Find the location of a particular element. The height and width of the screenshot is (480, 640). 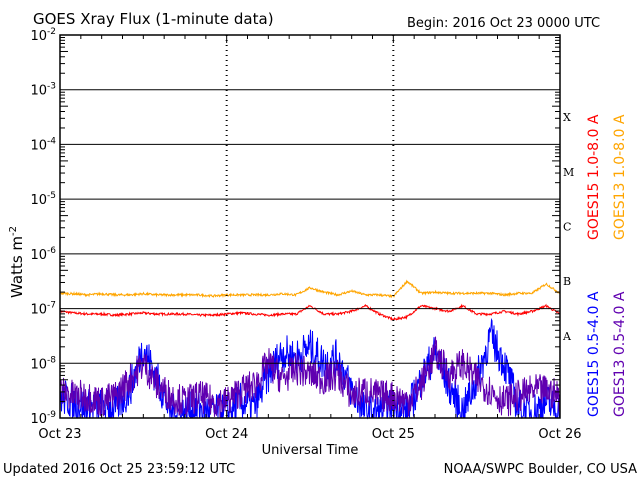

x-tick-label: Oct 26 is located at coordinates (559, 434).